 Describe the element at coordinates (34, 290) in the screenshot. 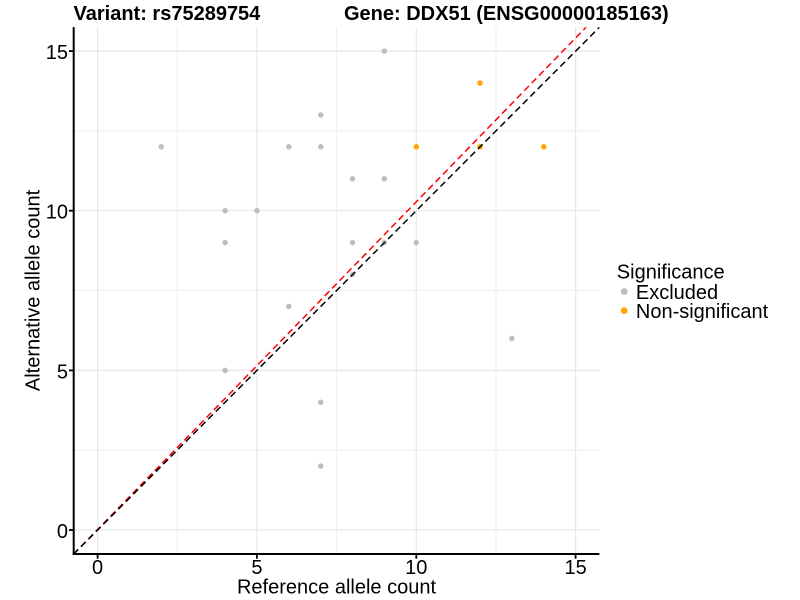

I see `svg-text: Alternative allele count` at that location.